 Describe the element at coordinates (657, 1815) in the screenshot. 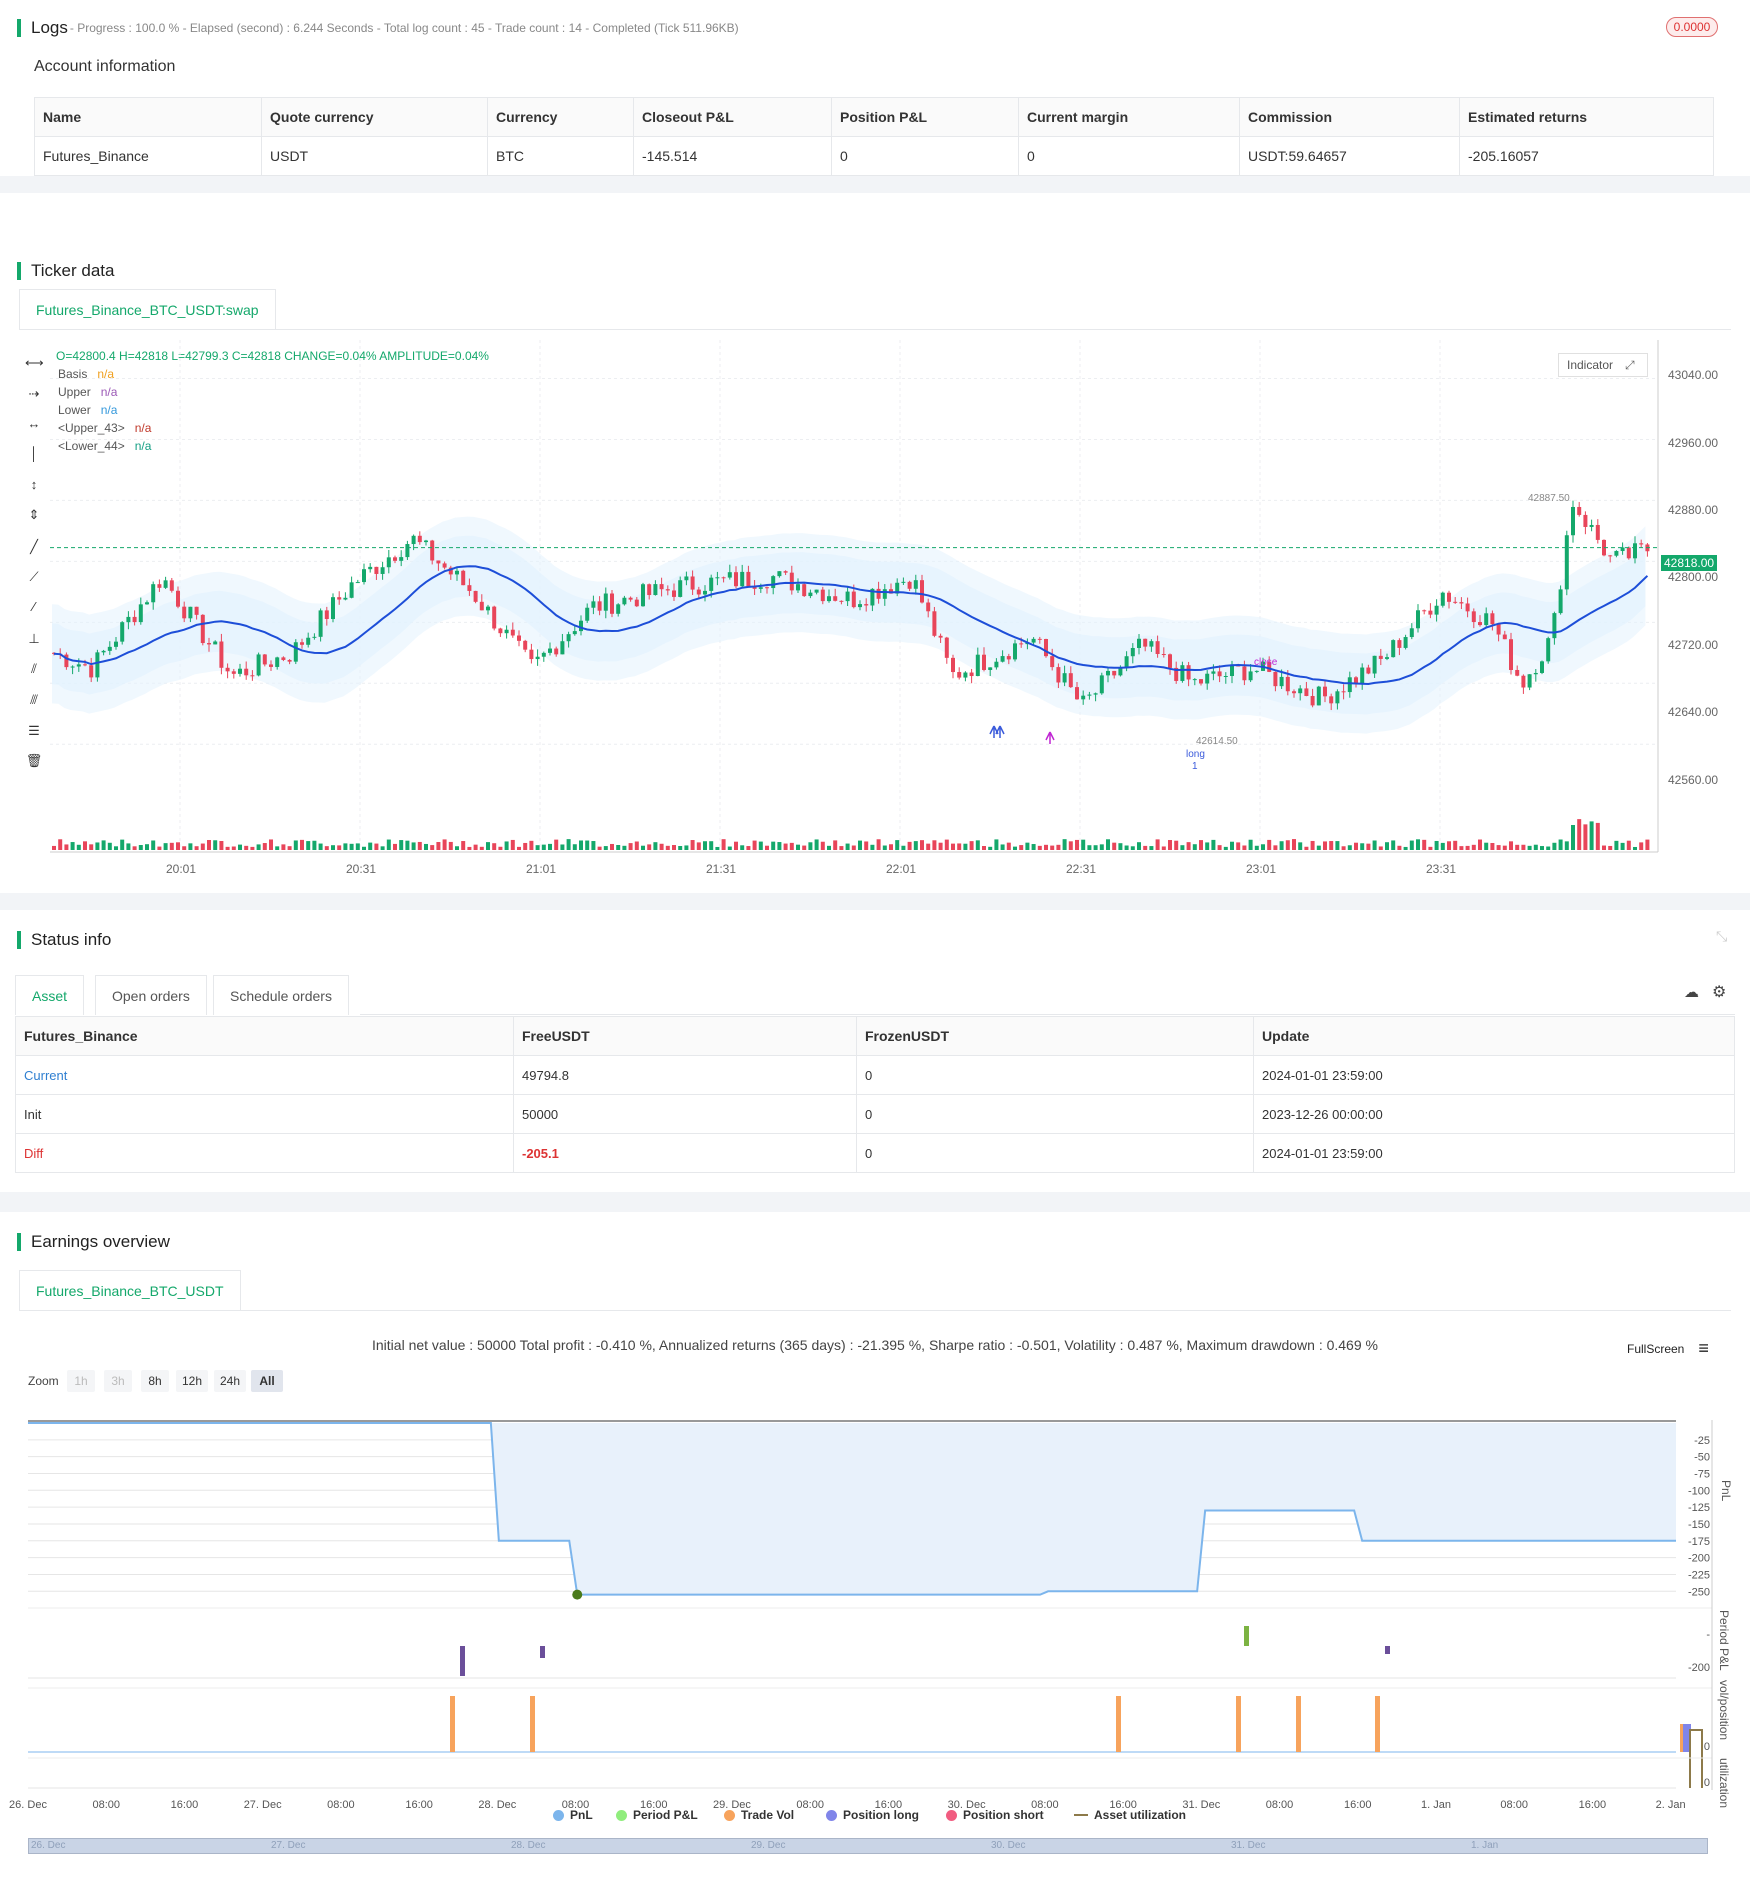

I see `legend-period-pnl: Period P&L` at that location.